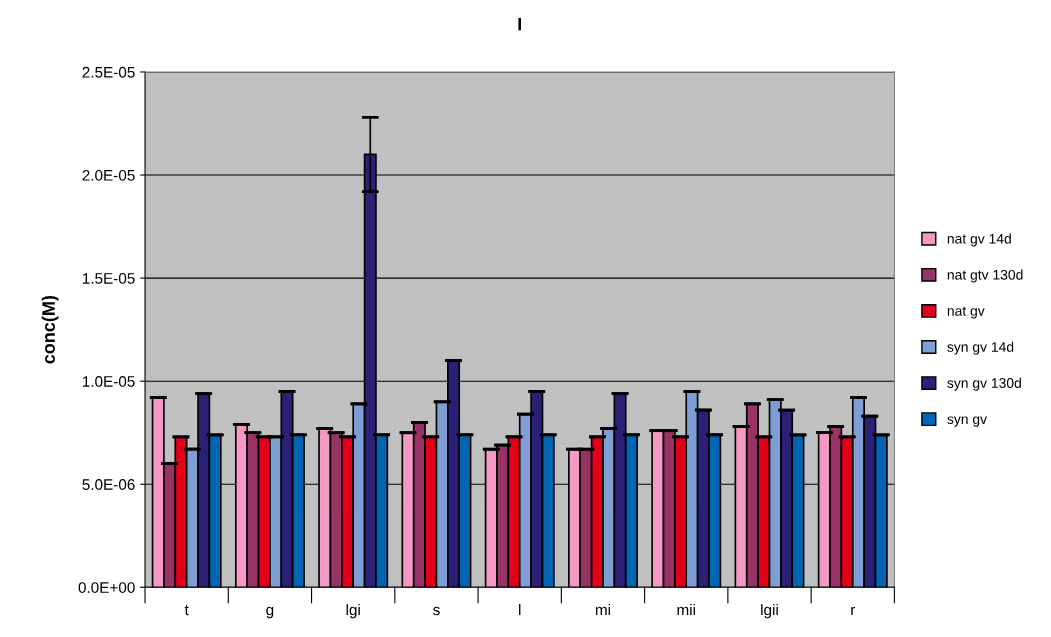 The width and height of the screenshot is (1051, 637). I want to click on y-tick-label: 2.5E-05, so click(108, 72).